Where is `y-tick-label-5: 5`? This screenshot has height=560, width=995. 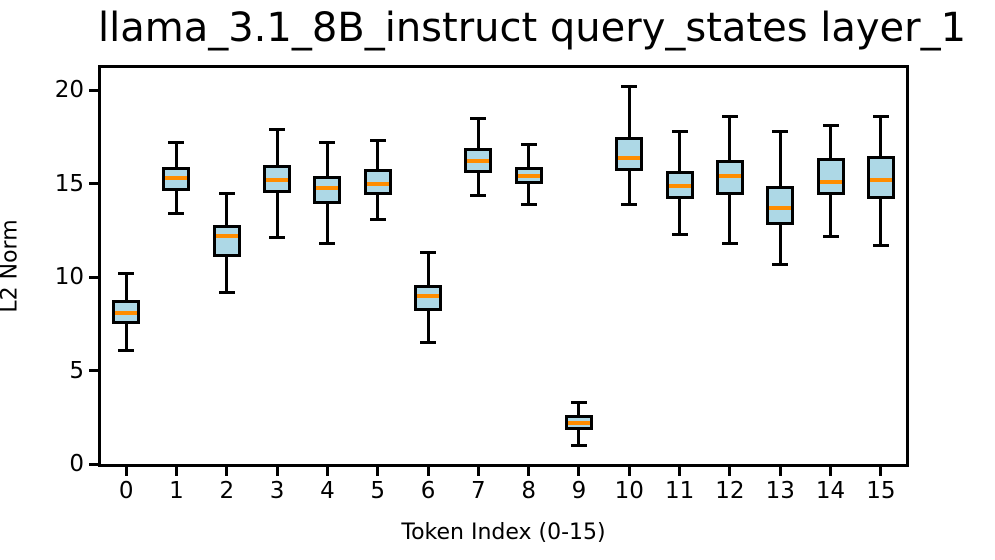
y-tick-label-5: 5 is located at coordinates (76, 370).